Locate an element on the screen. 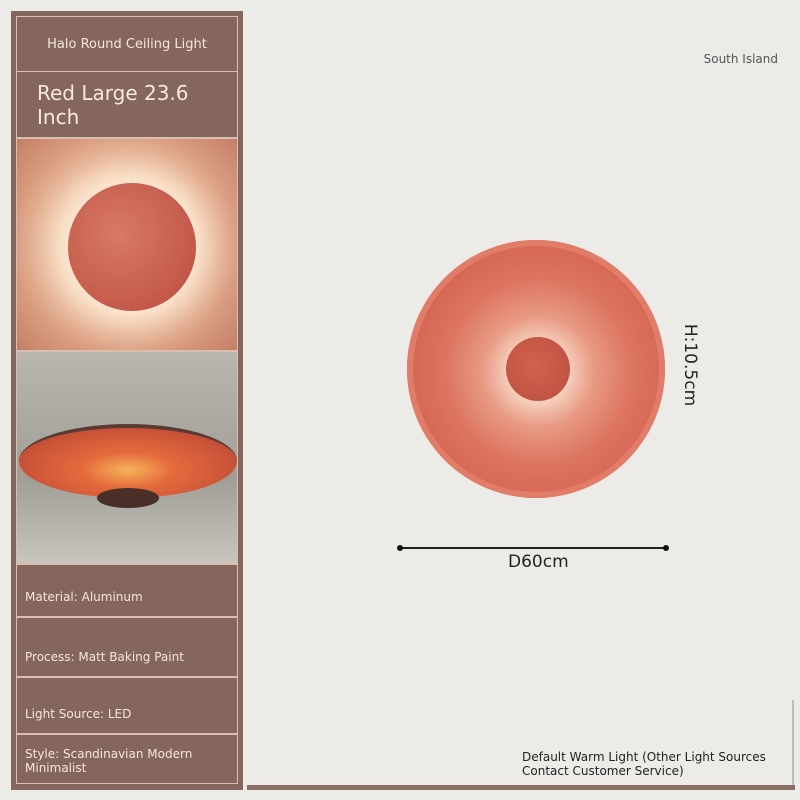 The image size is (800, 800). brand-label: South Island is located at coordinates (740, 59).